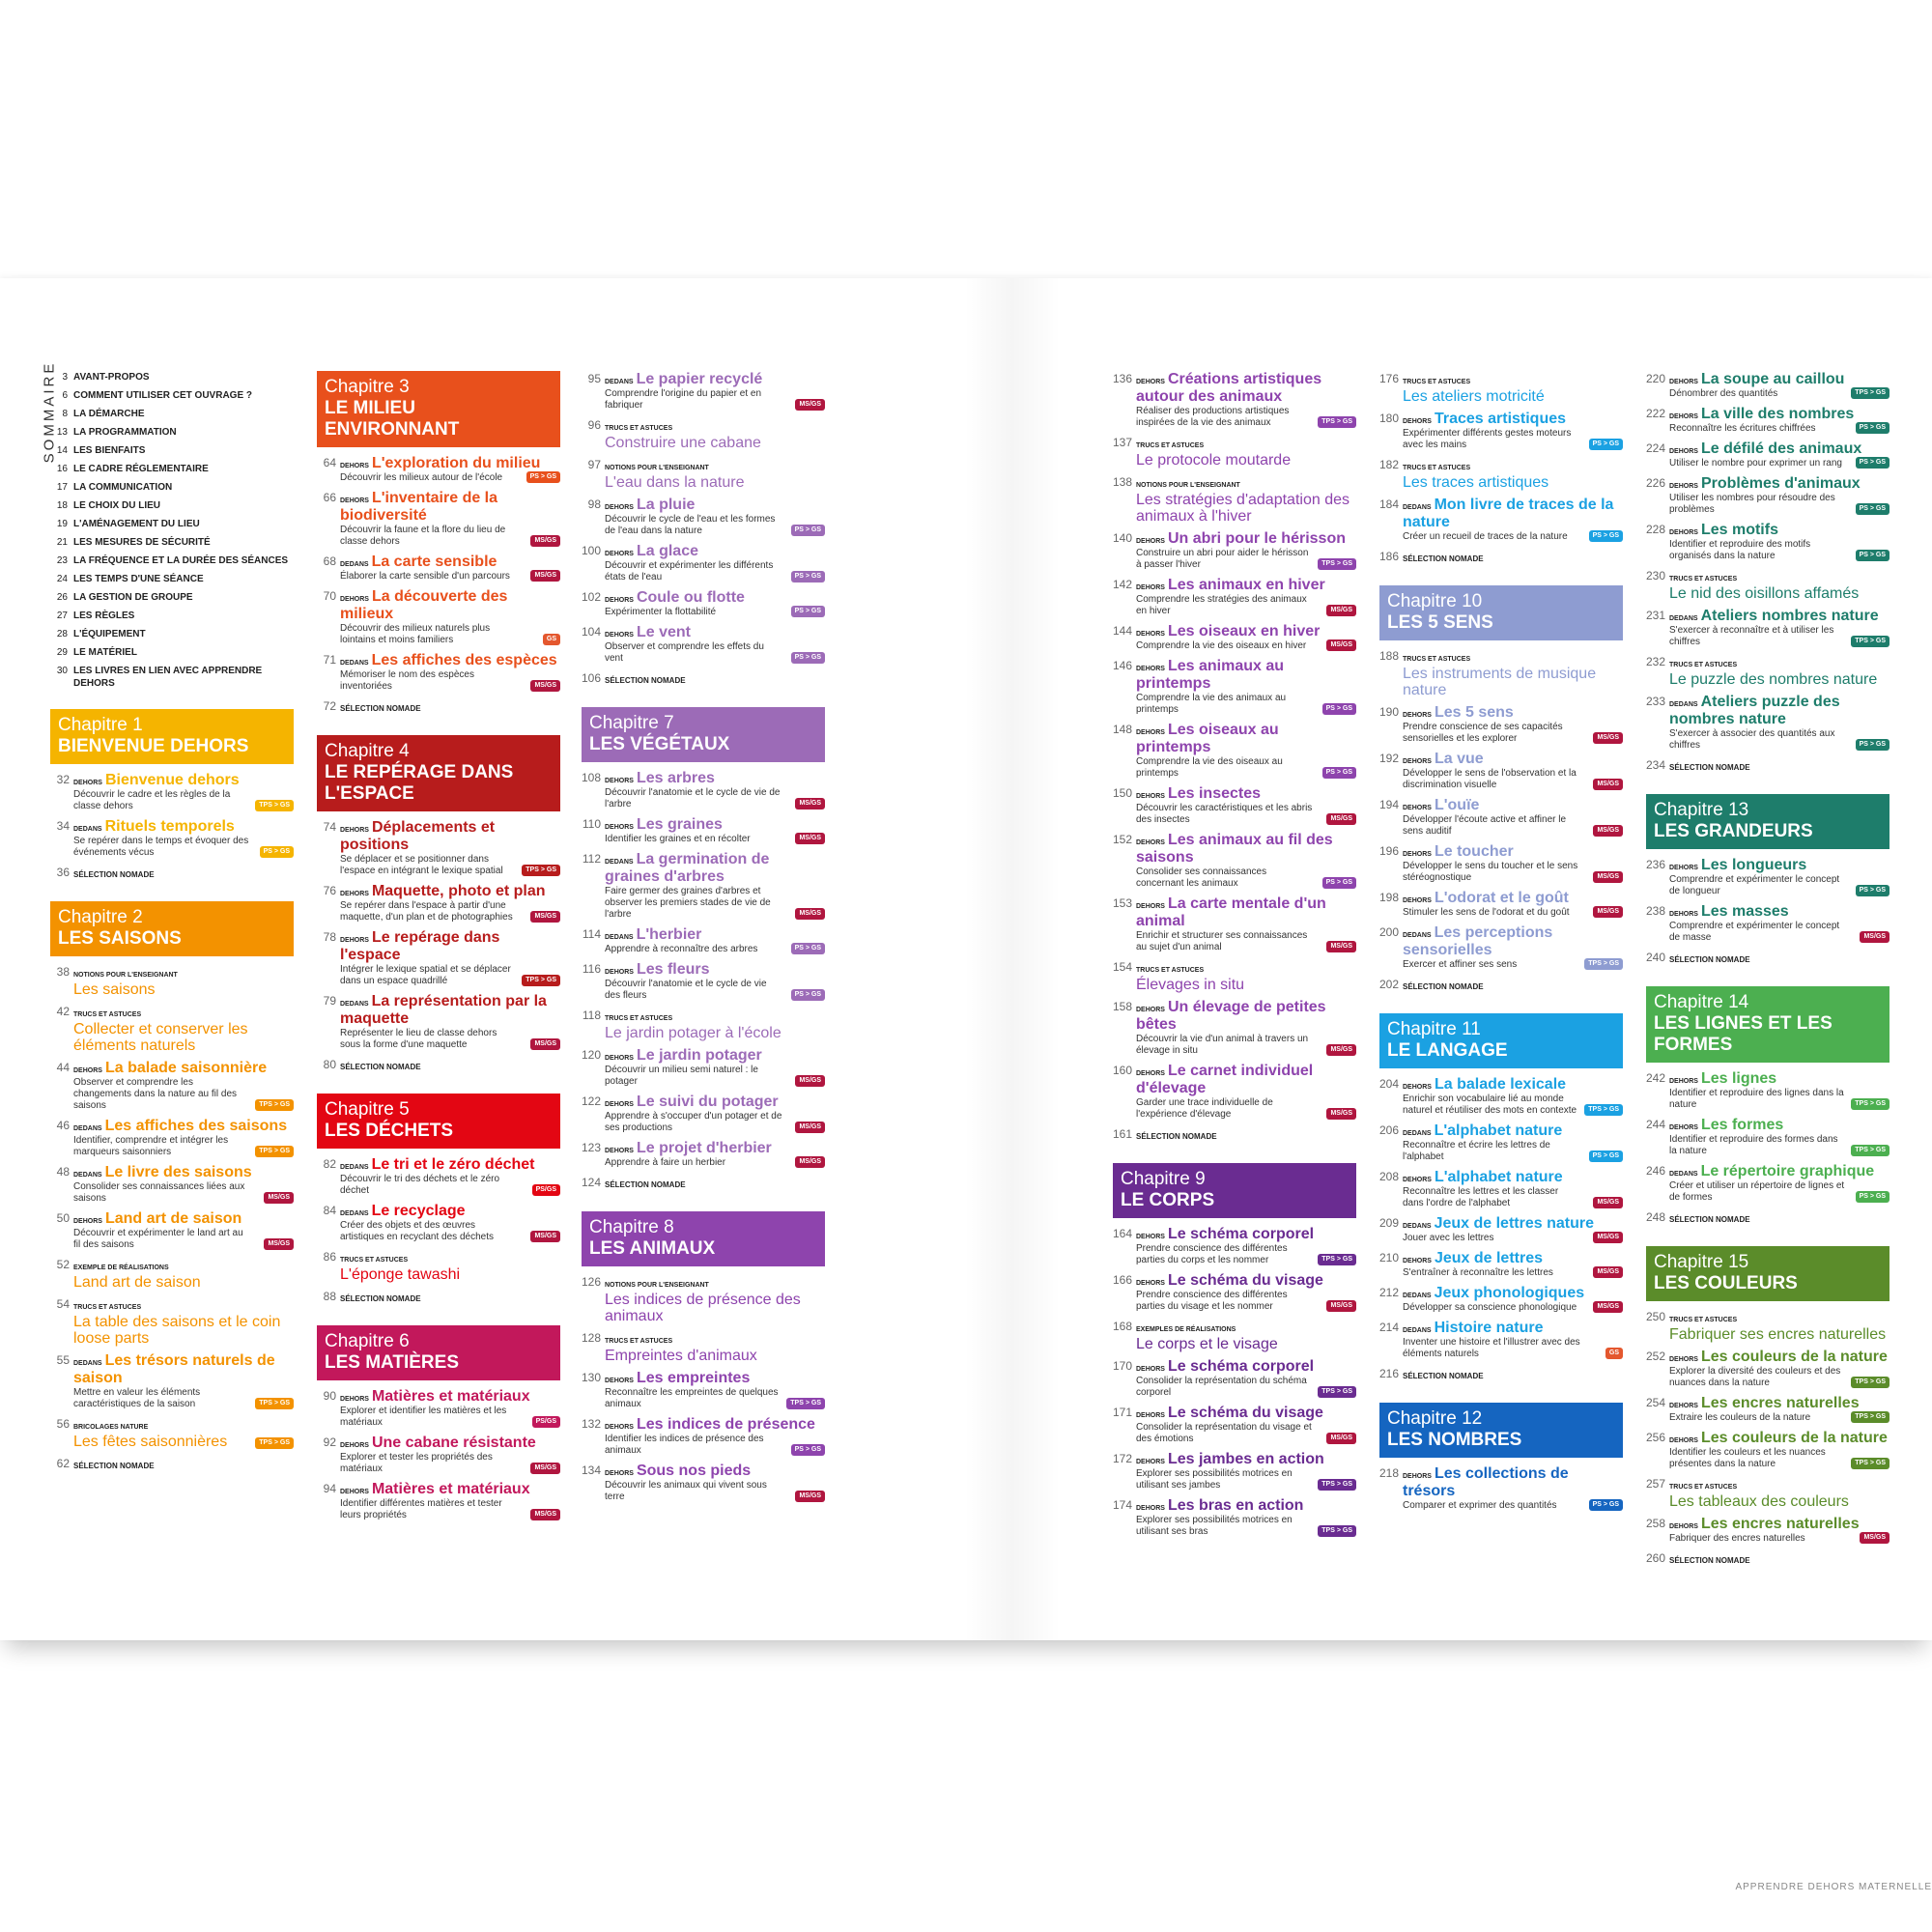 This screenshot has height=1932, width=1932. I want to click on intro-item: 26 LA GESTION DE GROUPE, so click(172, 597).